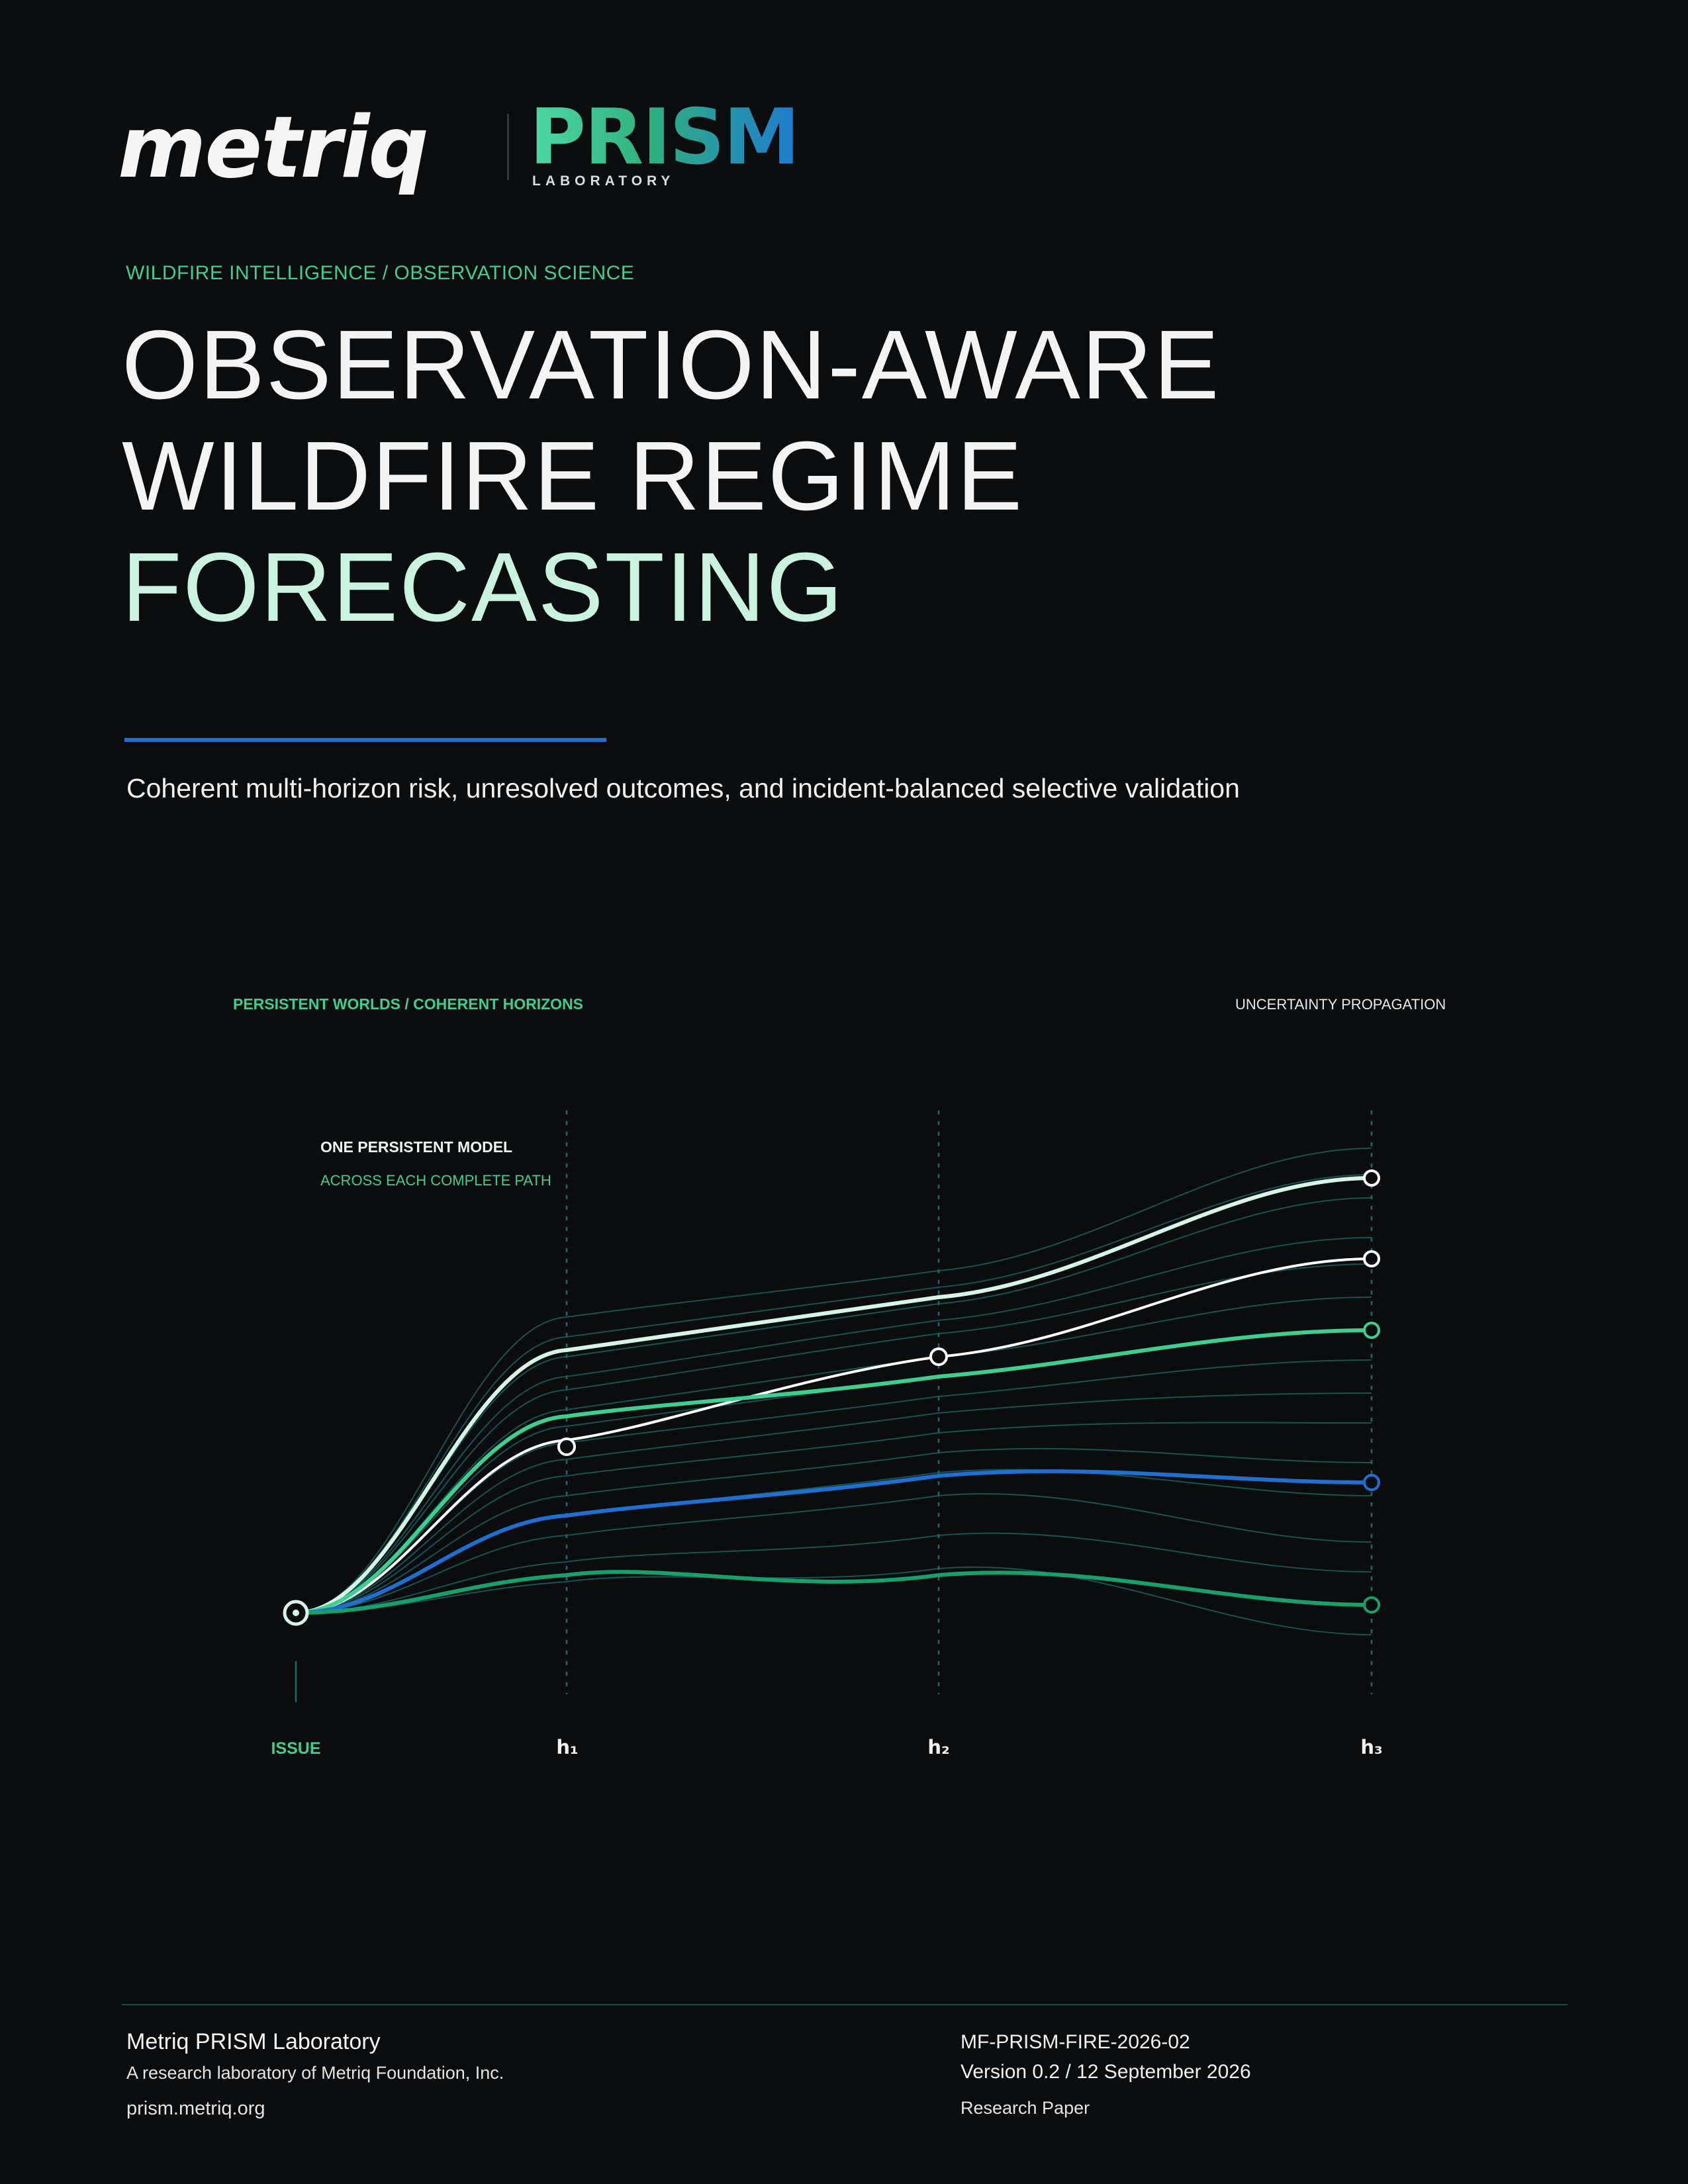 The image size is (1688, 2184). What do you see at coordinates (938, 1356) in the screenshot?
I see `marker-h2` at bounding box center [938, 1356].